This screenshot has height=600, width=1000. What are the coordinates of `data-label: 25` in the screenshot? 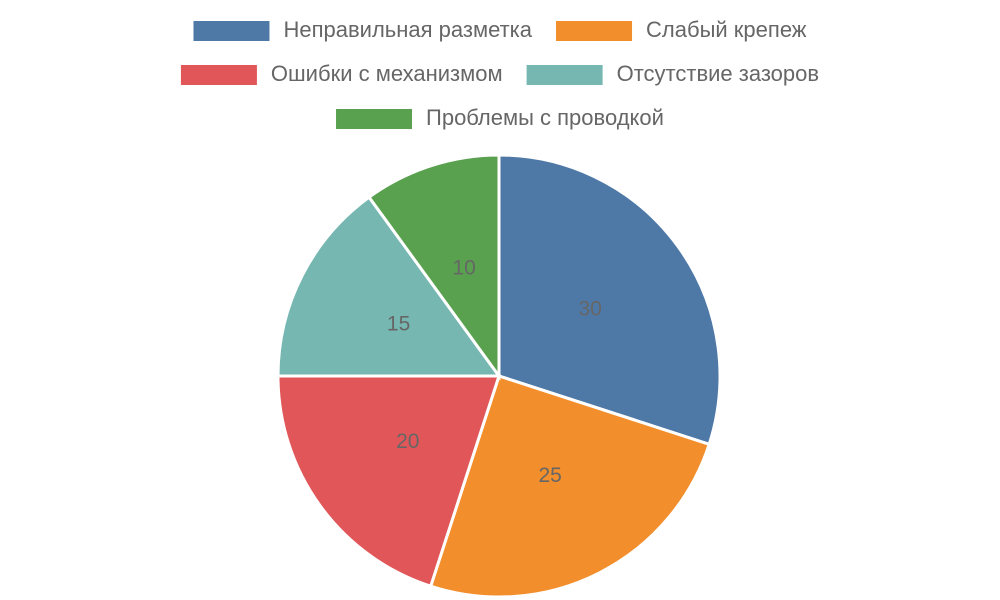 It's located at (549, 475).